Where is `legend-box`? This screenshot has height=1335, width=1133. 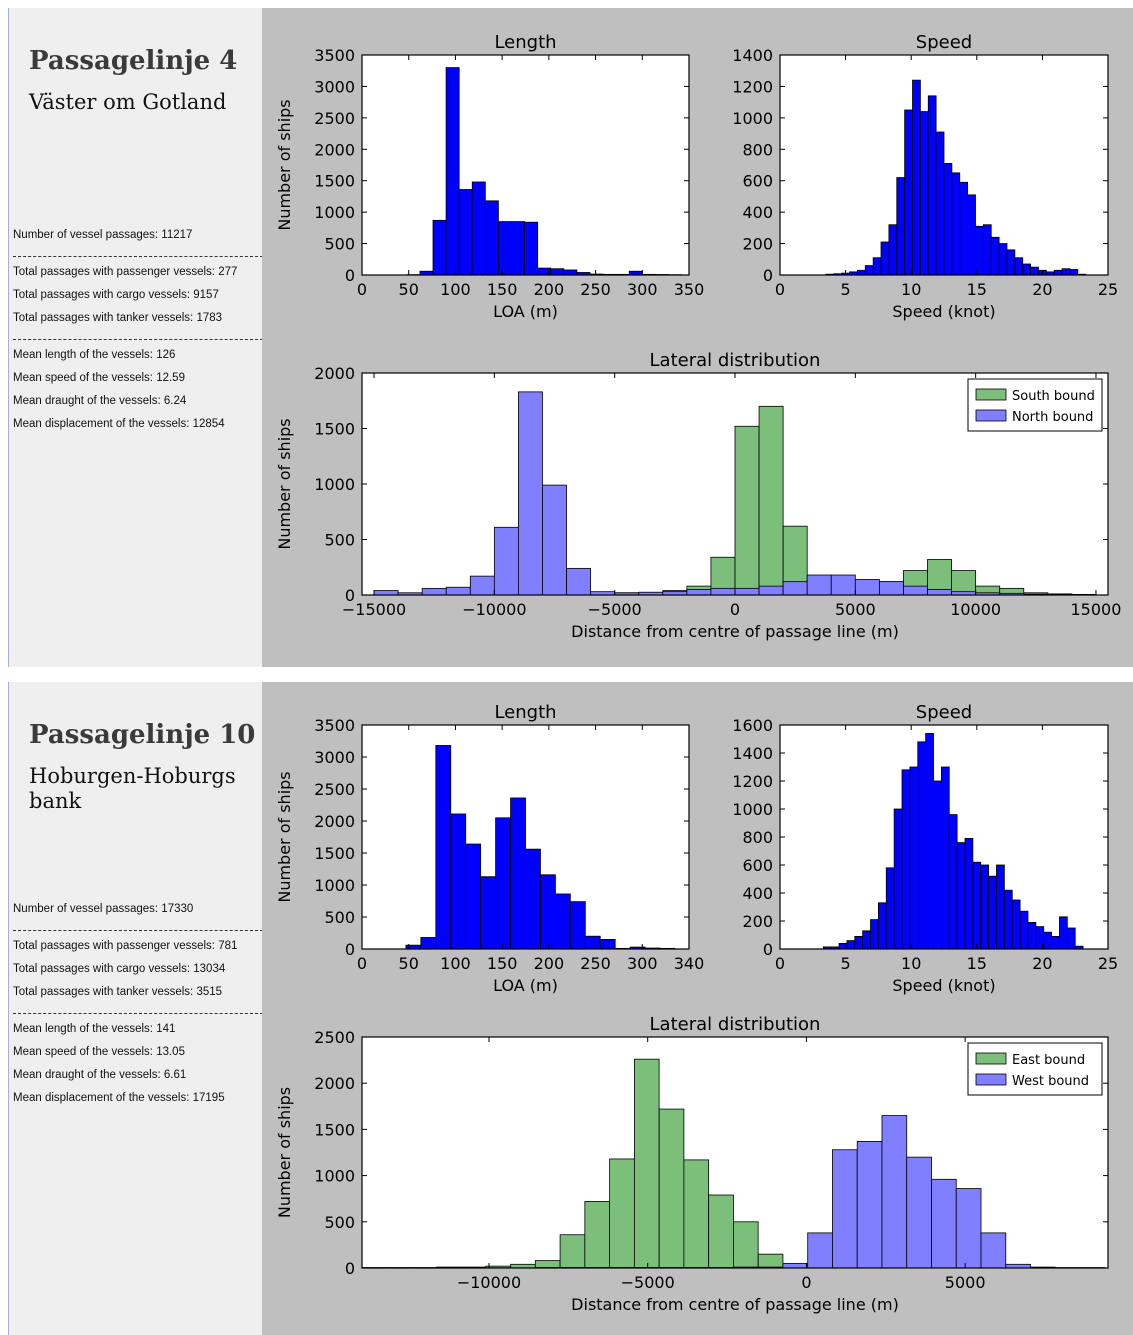
legend-box is located at coordinates (1035, 405).